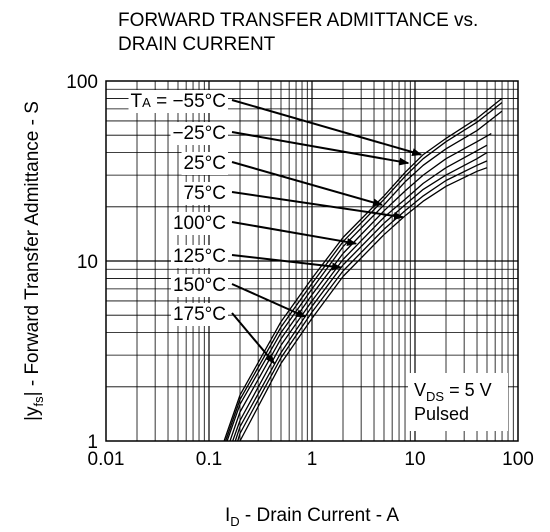 Image resolution: width=550 pixels, height=532 pixels. Describe the element at coordinates (209, 459) in the screenshot. I see `x-tick-label: 0.1` at that location.